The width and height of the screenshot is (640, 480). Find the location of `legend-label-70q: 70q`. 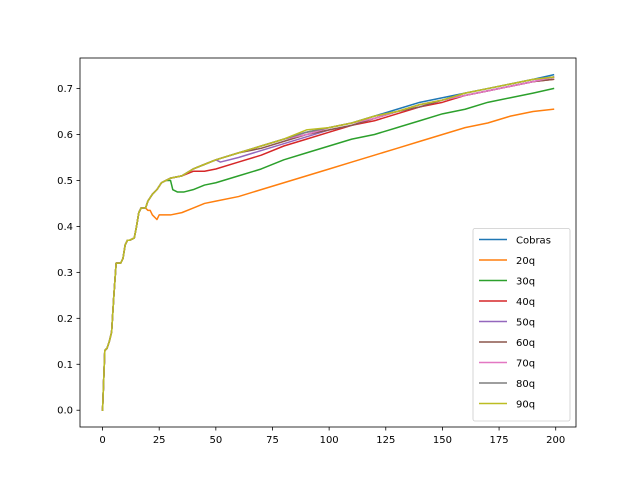

legend-label-70q: 70q is located at coordinates (525, 364).